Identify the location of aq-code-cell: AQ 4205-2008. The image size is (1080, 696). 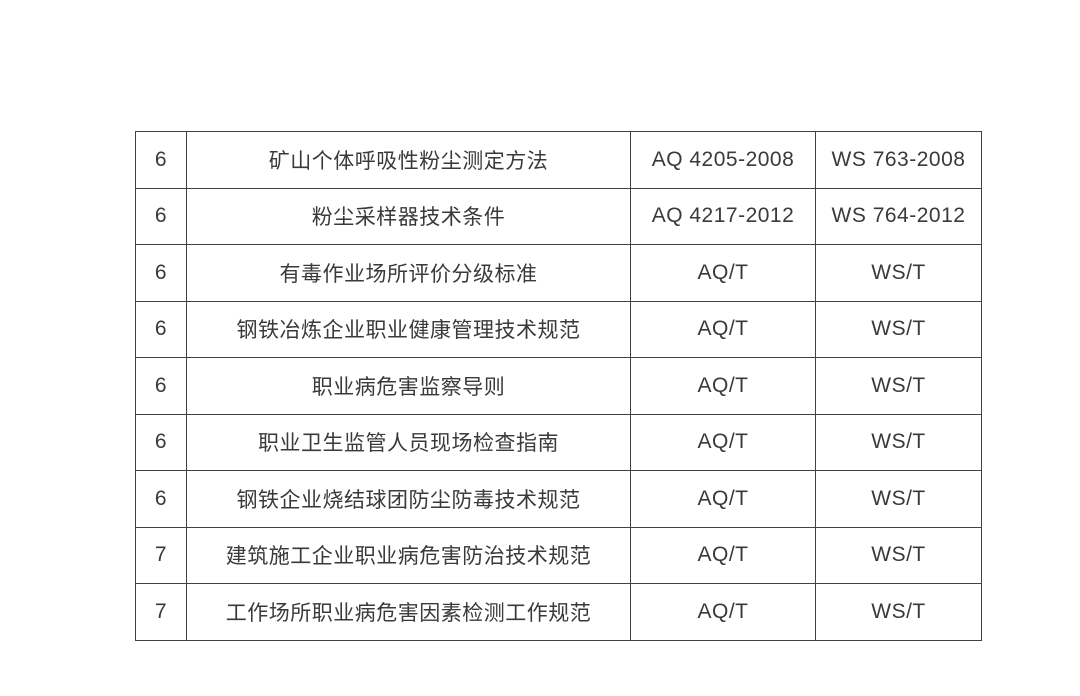
(723, 160).